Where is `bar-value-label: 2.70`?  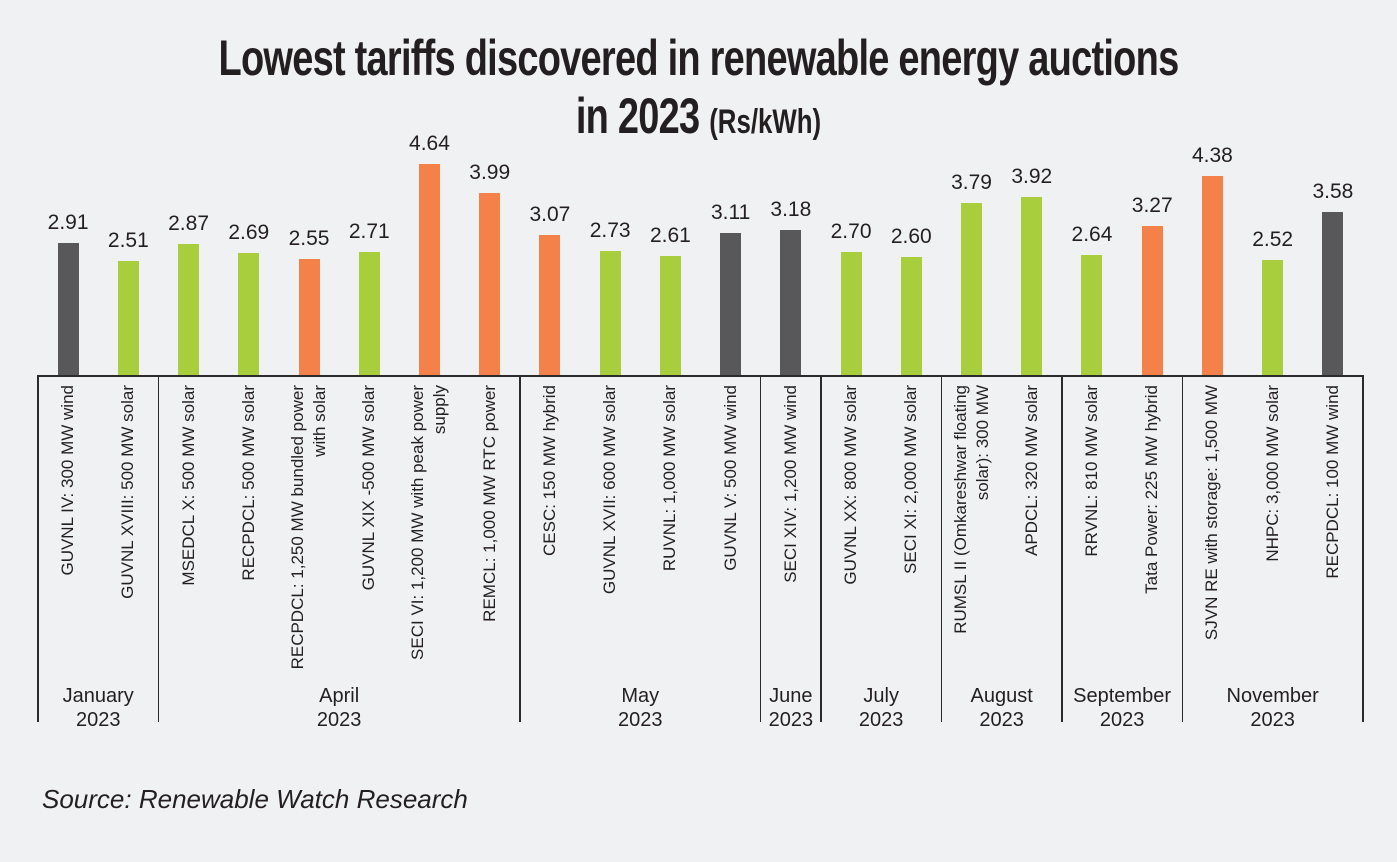 bar-value-label: 2.70 is located at coordinates (851, 231).